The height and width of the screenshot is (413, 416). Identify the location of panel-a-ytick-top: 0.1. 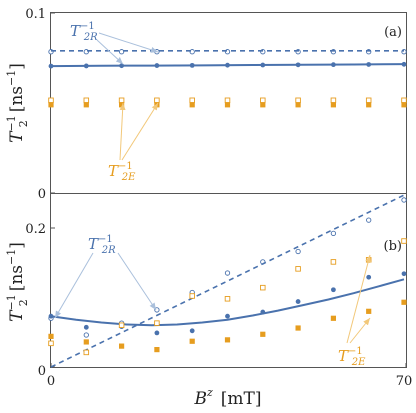
(35, 14).